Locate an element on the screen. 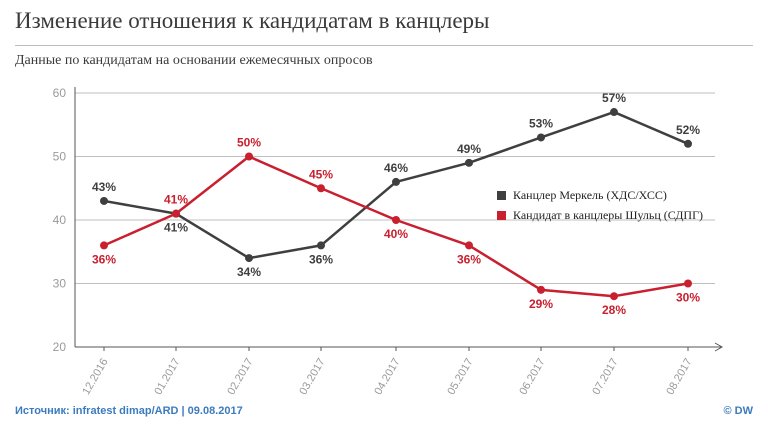 The width and height of the screenshot is (768, 432). y-tick-label: 20 is located at coordinates (60, 347).